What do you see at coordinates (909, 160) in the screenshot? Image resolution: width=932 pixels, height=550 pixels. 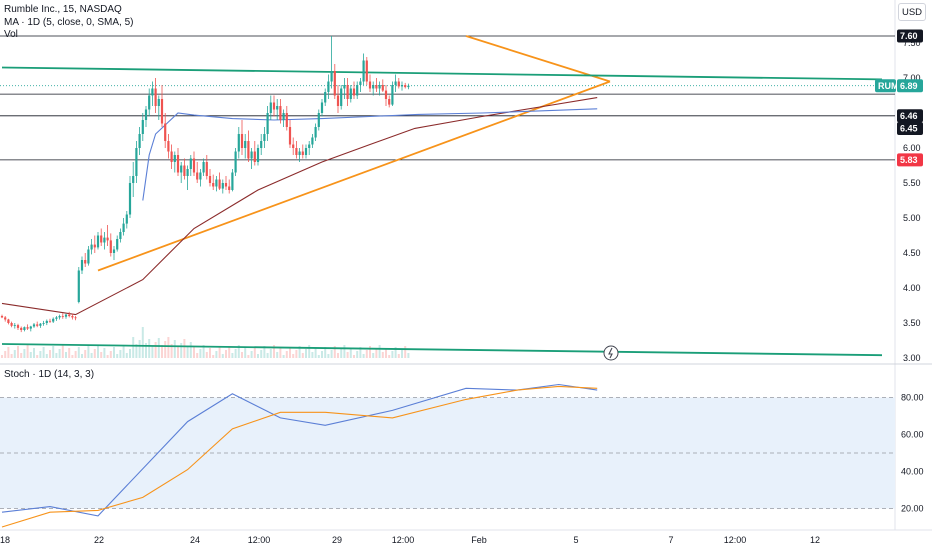 I see `price-tag-label: 5.83` at bounding box center [909, 160].